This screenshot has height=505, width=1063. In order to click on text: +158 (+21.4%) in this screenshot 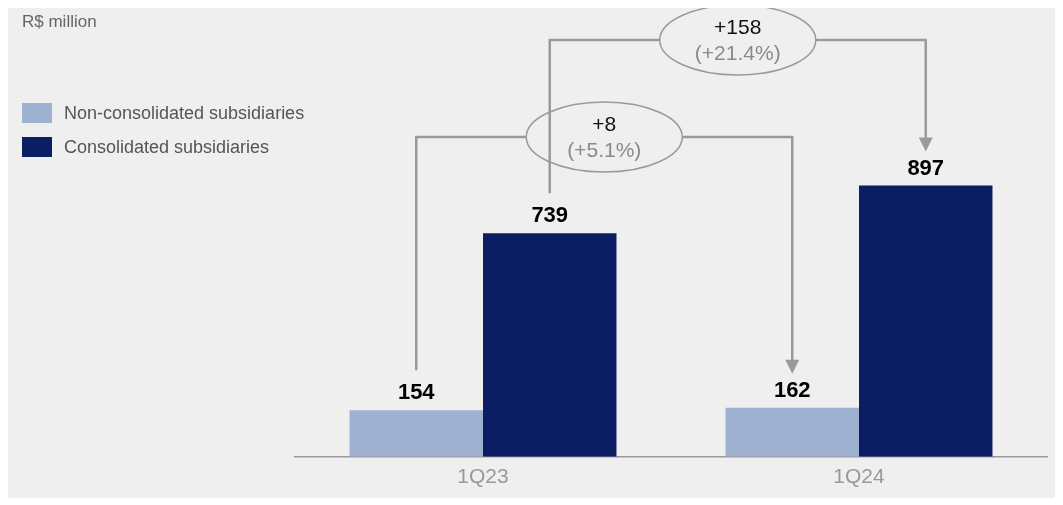, I will do `click(737, 39)`.